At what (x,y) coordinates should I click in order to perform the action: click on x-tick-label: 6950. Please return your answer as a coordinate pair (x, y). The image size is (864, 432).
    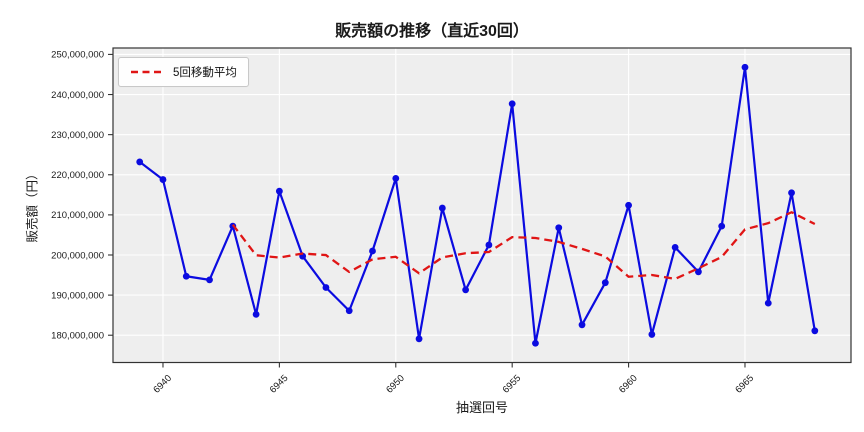
    Looking at the image, I should click on (395, 384).